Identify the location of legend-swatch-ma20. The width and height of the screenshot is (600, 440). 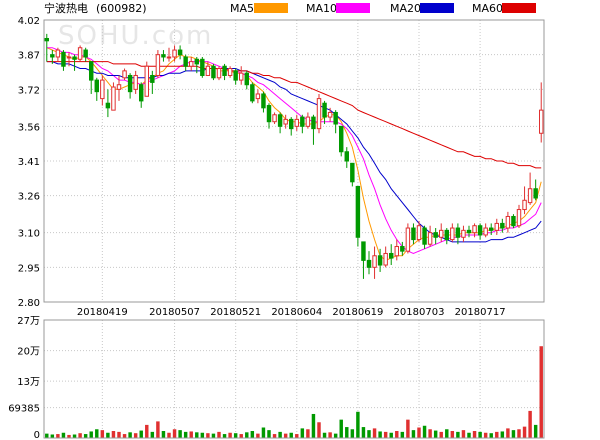
(437, 8).